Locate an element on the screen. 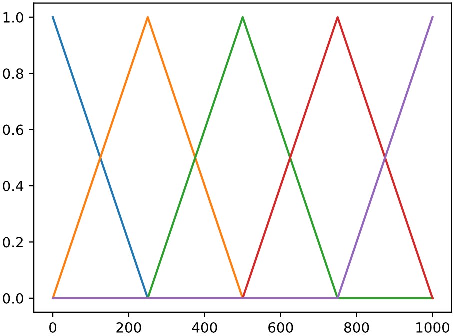 The width and height of the screenshot is (454, 336). x-tick-label: 400 is located at coordinates (205, 327).